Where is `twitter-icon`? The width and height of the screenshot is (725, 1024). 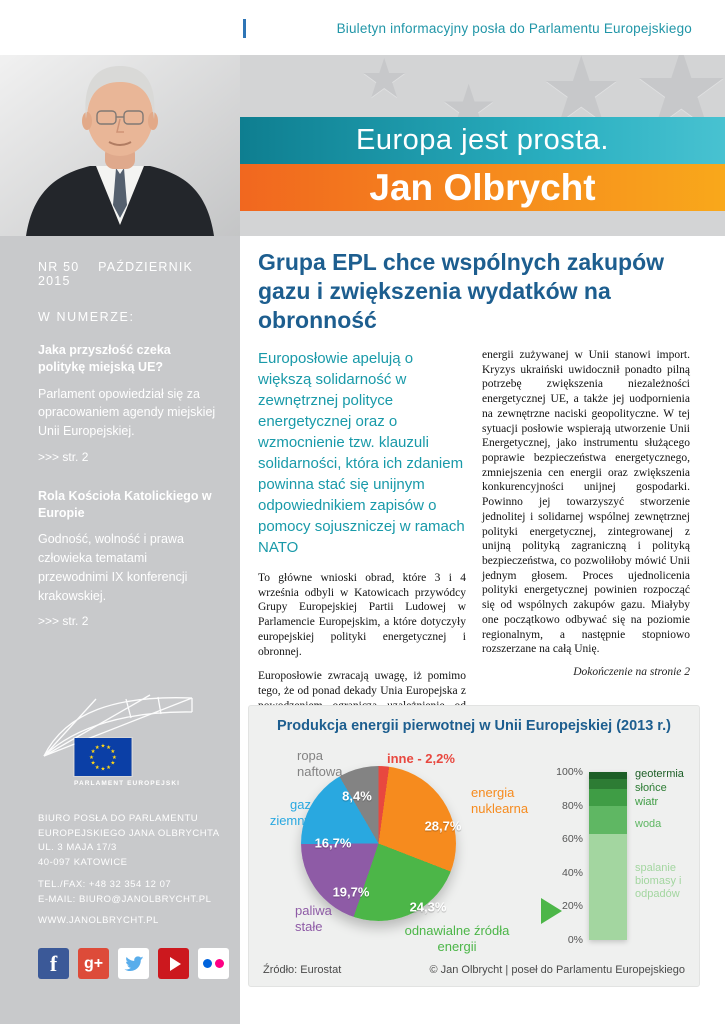
twitter-icon is located at coordinates (133, 963).